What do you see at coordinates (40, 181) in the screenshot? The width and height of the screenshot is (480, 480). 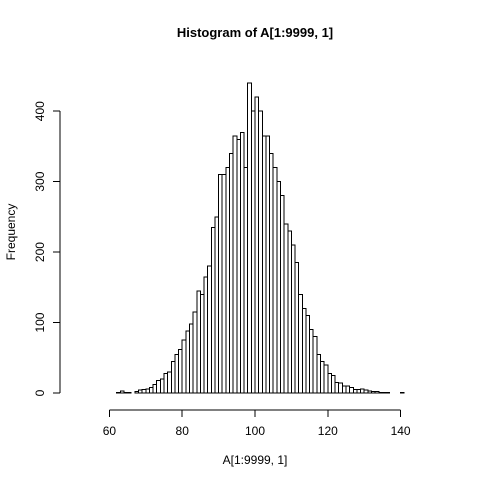 I see `y-tick-label: 300` at bounding box center [40, 181].